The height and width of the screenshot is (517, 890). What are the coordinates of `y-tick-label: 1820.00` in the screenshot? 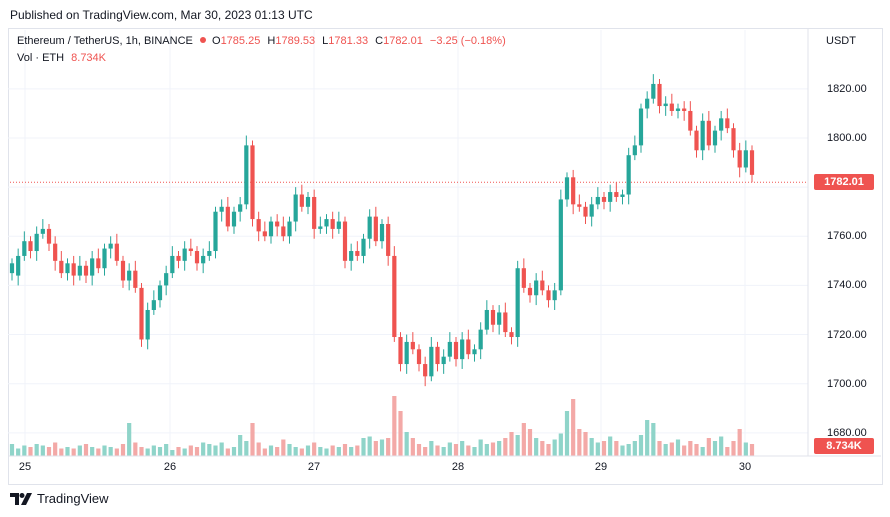 It's located at (847, 88).